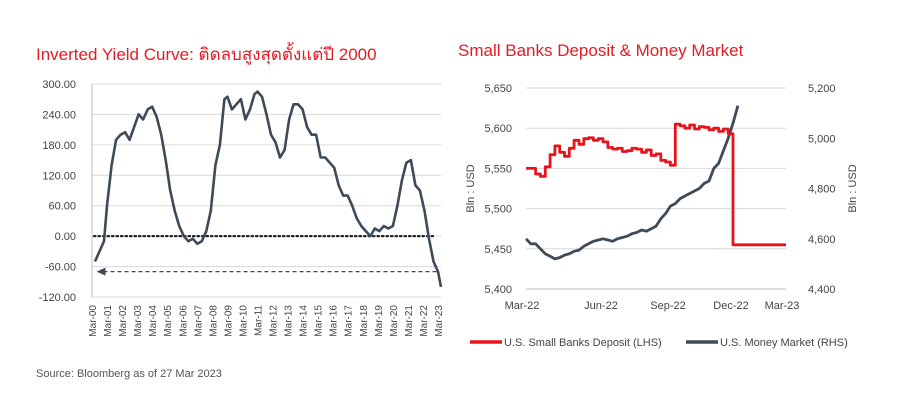 The height and width of the screenshot is (413, 904). Describe the element at coordinates (364, 321) in the screenshot. I see `x-tick-label: Mar-18` at that location.